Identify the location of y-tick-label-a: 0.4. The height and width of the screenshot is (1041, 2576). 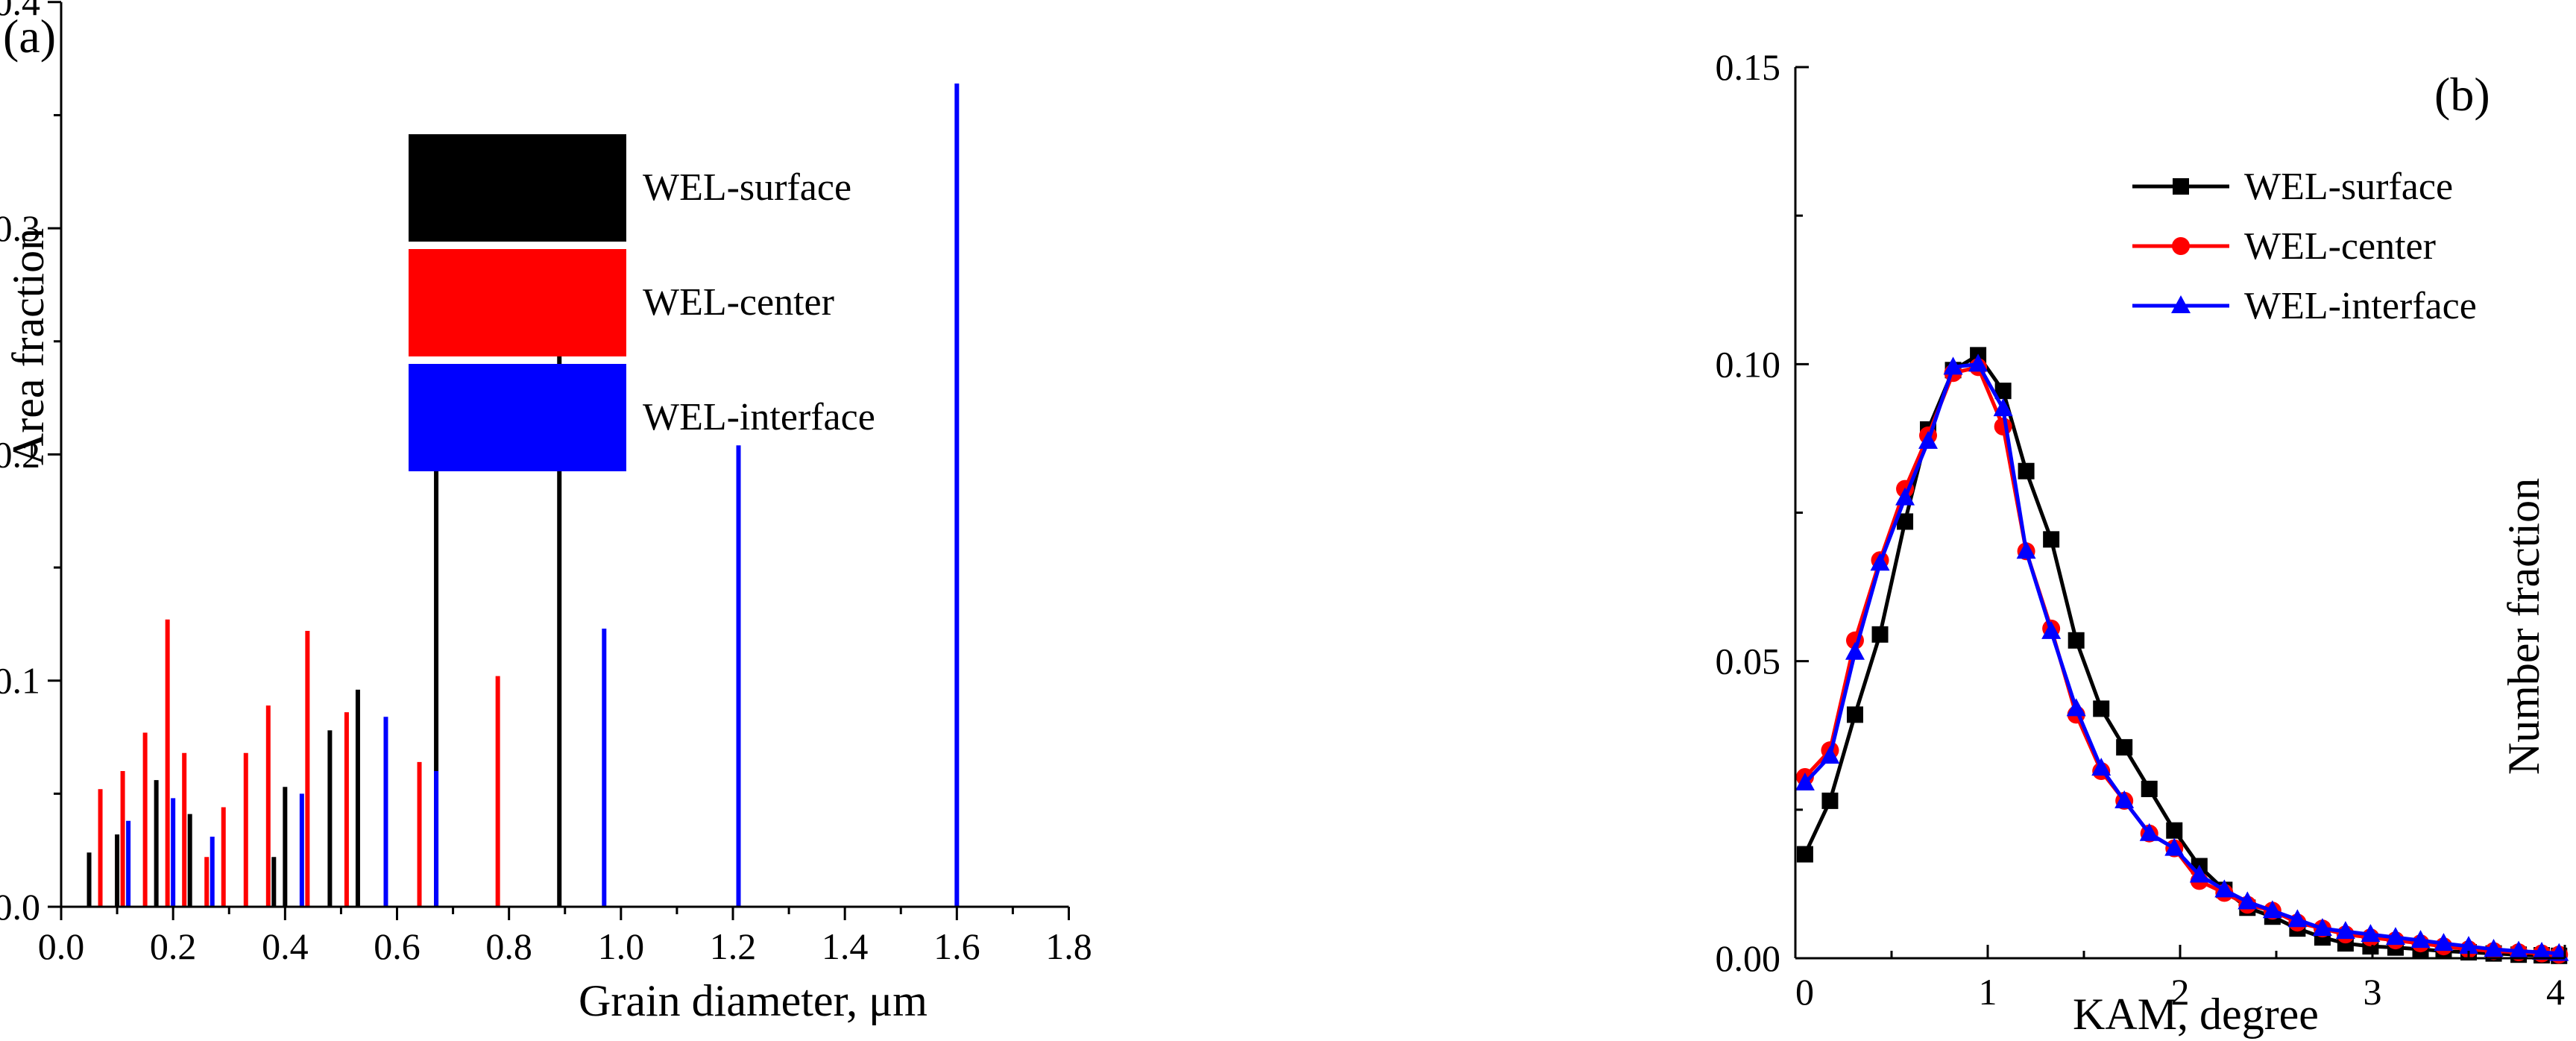
(20, 11).